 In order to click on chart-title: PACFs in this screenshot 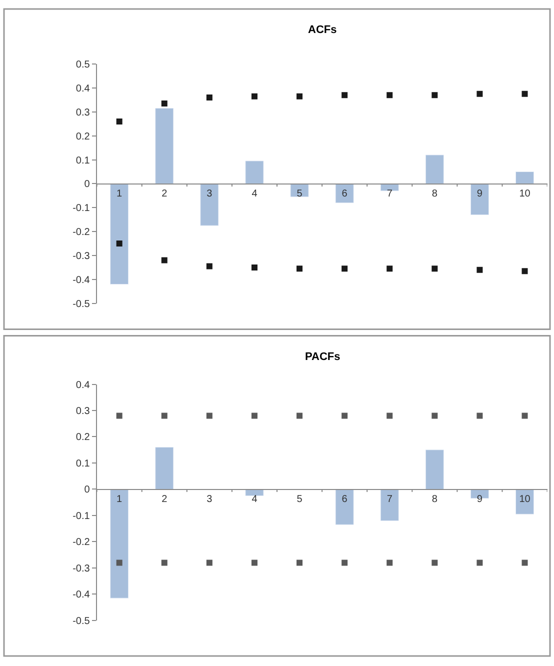, I will do `click(322, 357)`.